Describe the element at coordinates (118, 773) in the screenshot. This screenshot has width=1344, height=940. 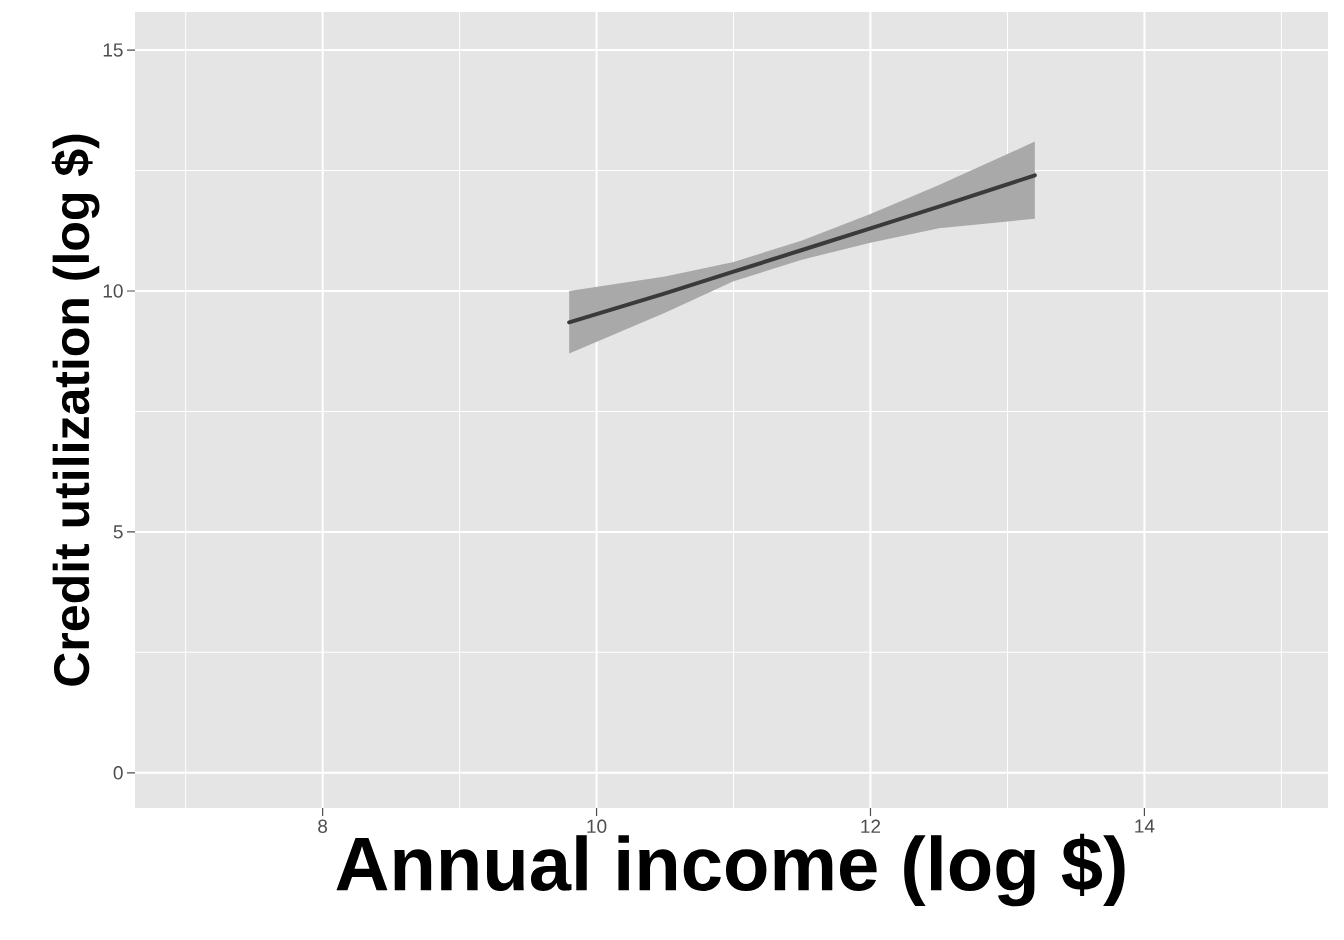
I see `y-tick-label: 0` at that location.